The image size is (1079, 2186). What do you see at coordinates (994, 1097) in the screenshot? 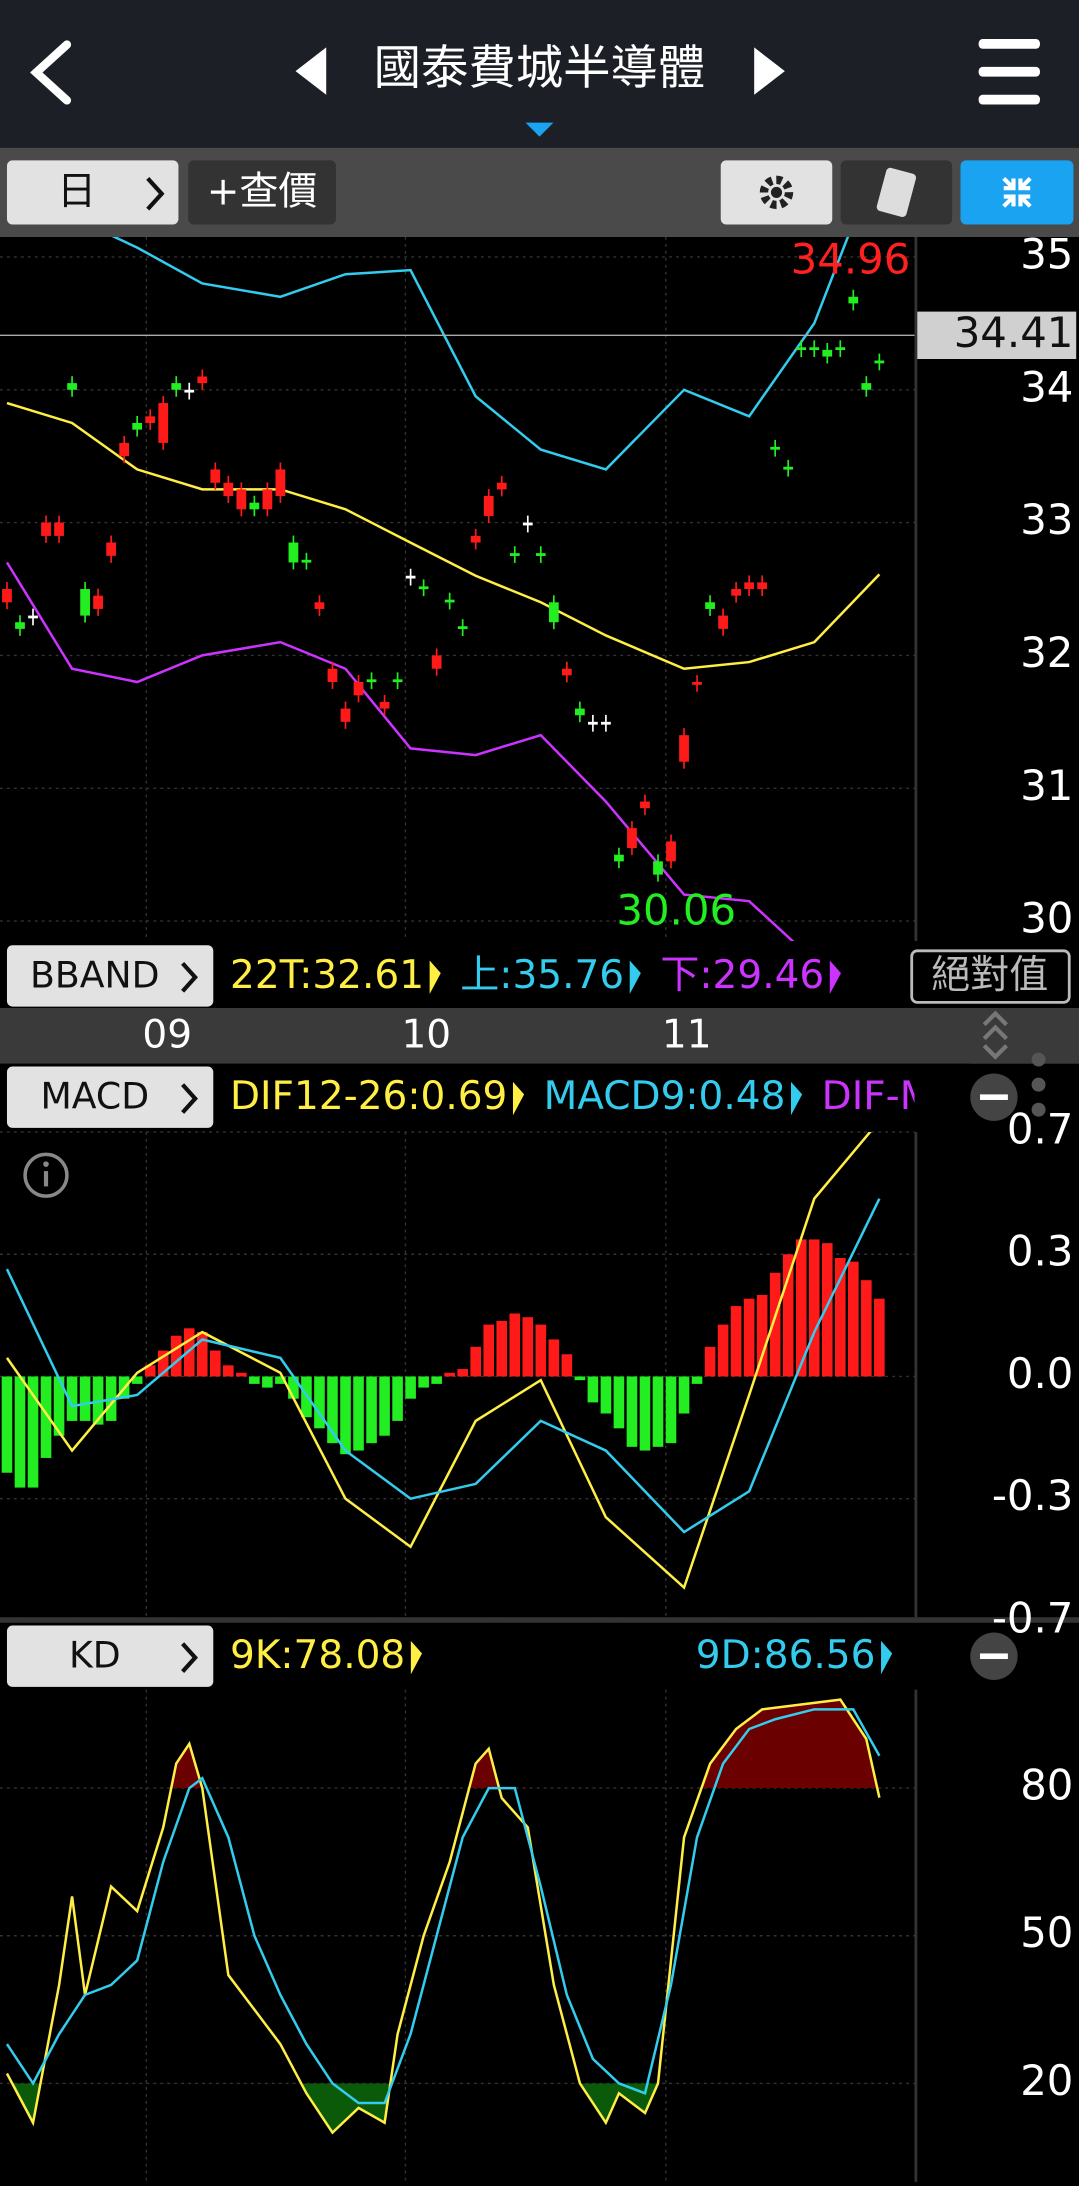
I see `remove-macd` at bounding box center [994, 1097].